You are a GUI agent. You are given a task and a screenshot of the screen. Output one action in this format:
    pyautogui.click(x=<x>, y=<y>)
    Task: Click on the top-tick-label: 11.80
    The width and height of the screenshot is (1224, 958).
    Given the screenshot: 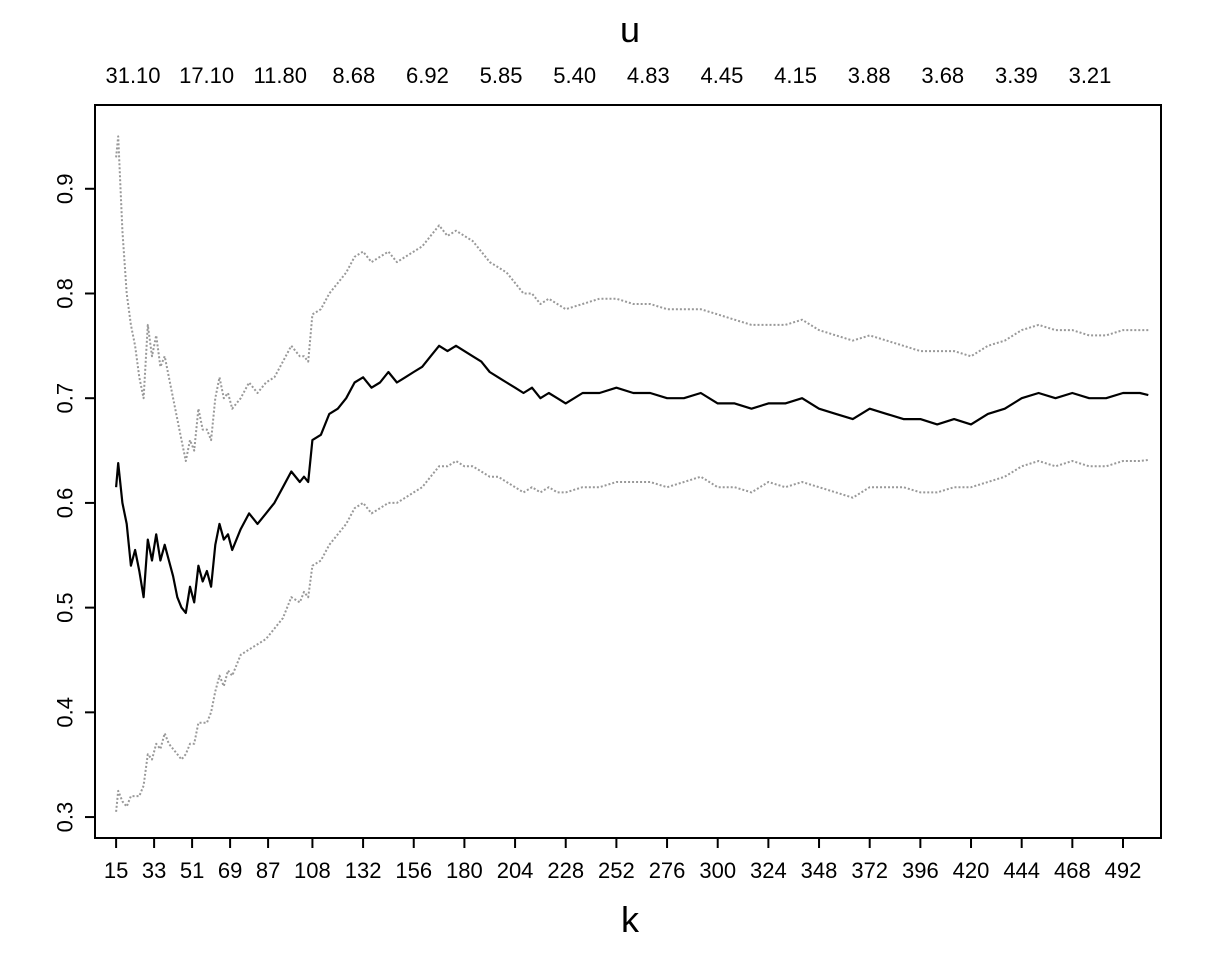 What is the action you would take?
    pyautogui.click(x=280, y=75)
    